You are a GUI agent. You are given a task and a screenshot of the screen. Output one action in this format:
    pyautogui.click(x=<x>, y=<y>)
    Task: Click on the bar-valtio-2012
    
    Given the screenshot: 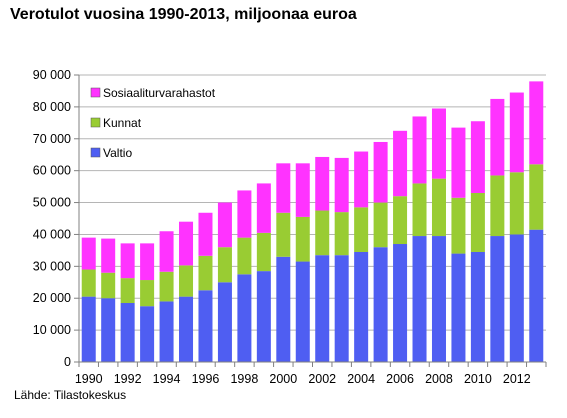 What is the action you would take?
    pyautogui.click(x=516, y=298)
    